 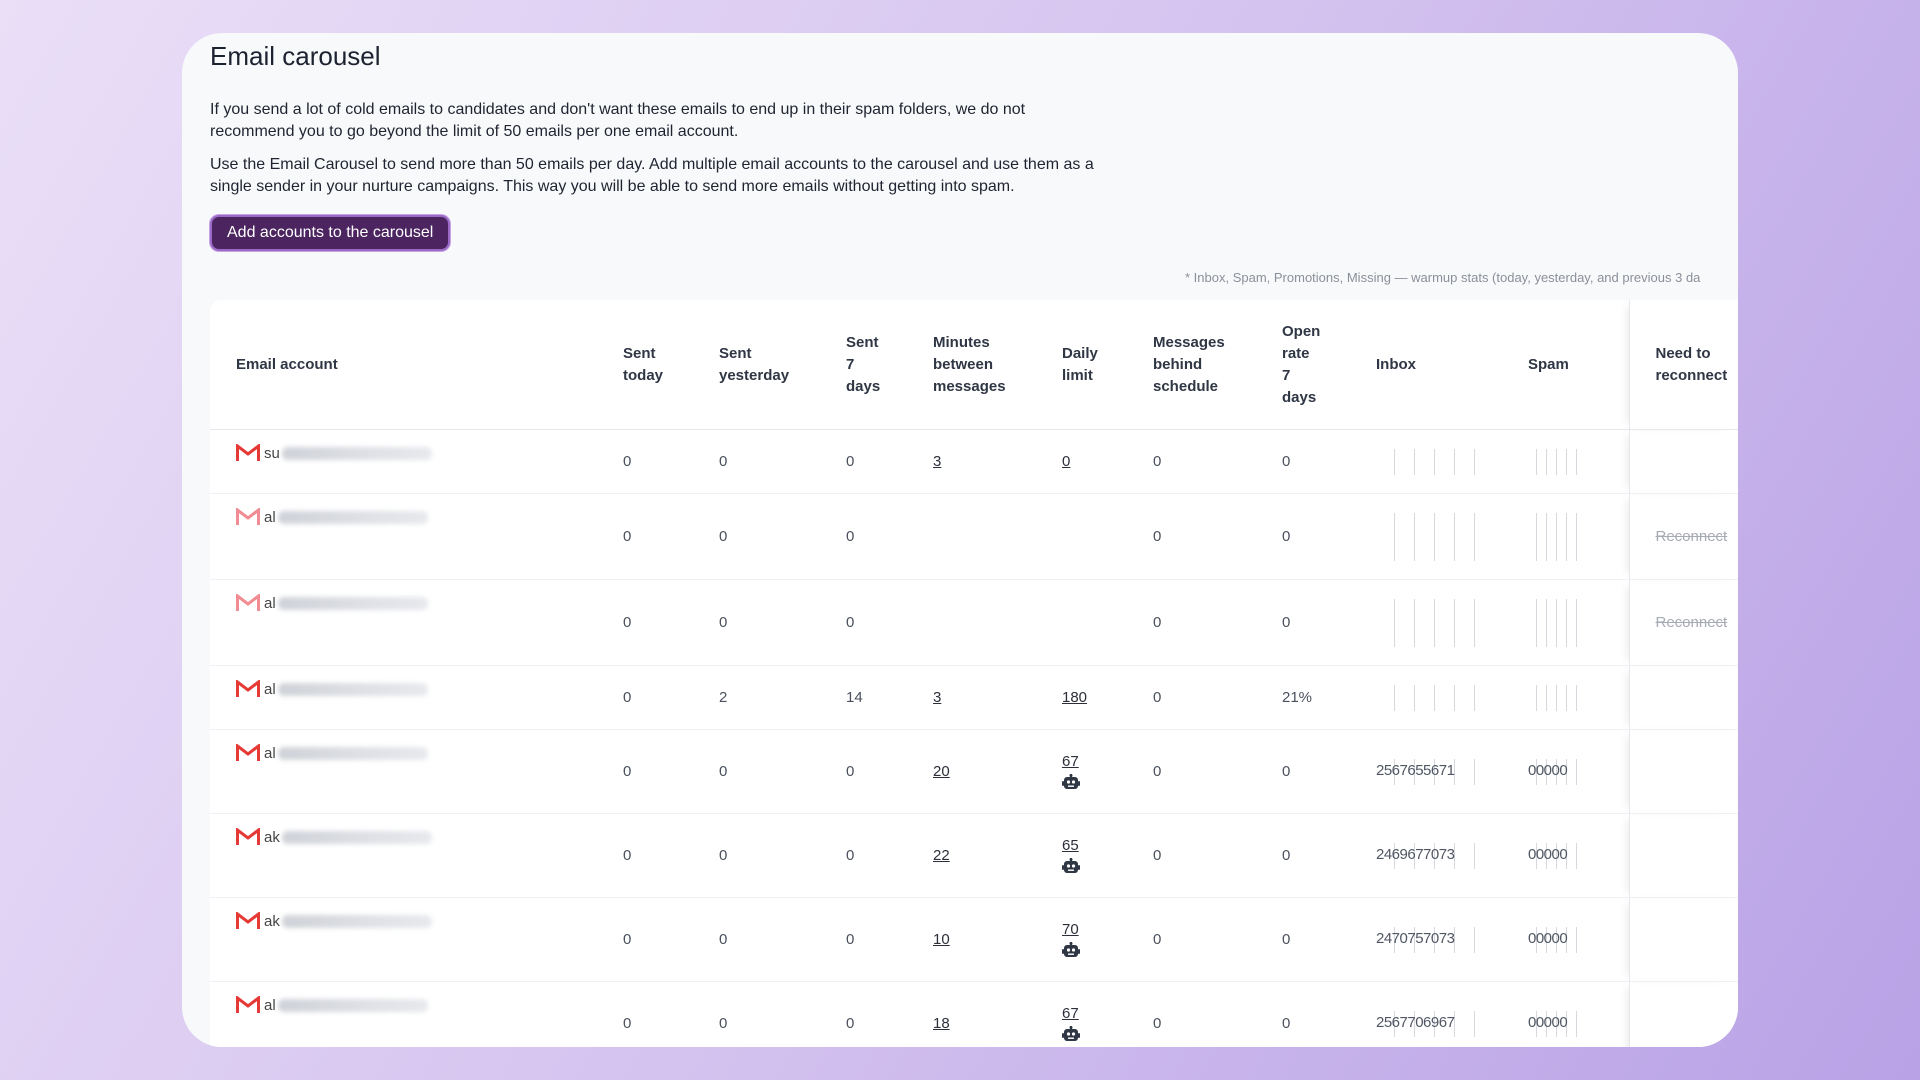 What do you see at coordinates (671, 855) in the screenshot?
I see `sent-today-cell: 0` at bounding box center [671, 855].